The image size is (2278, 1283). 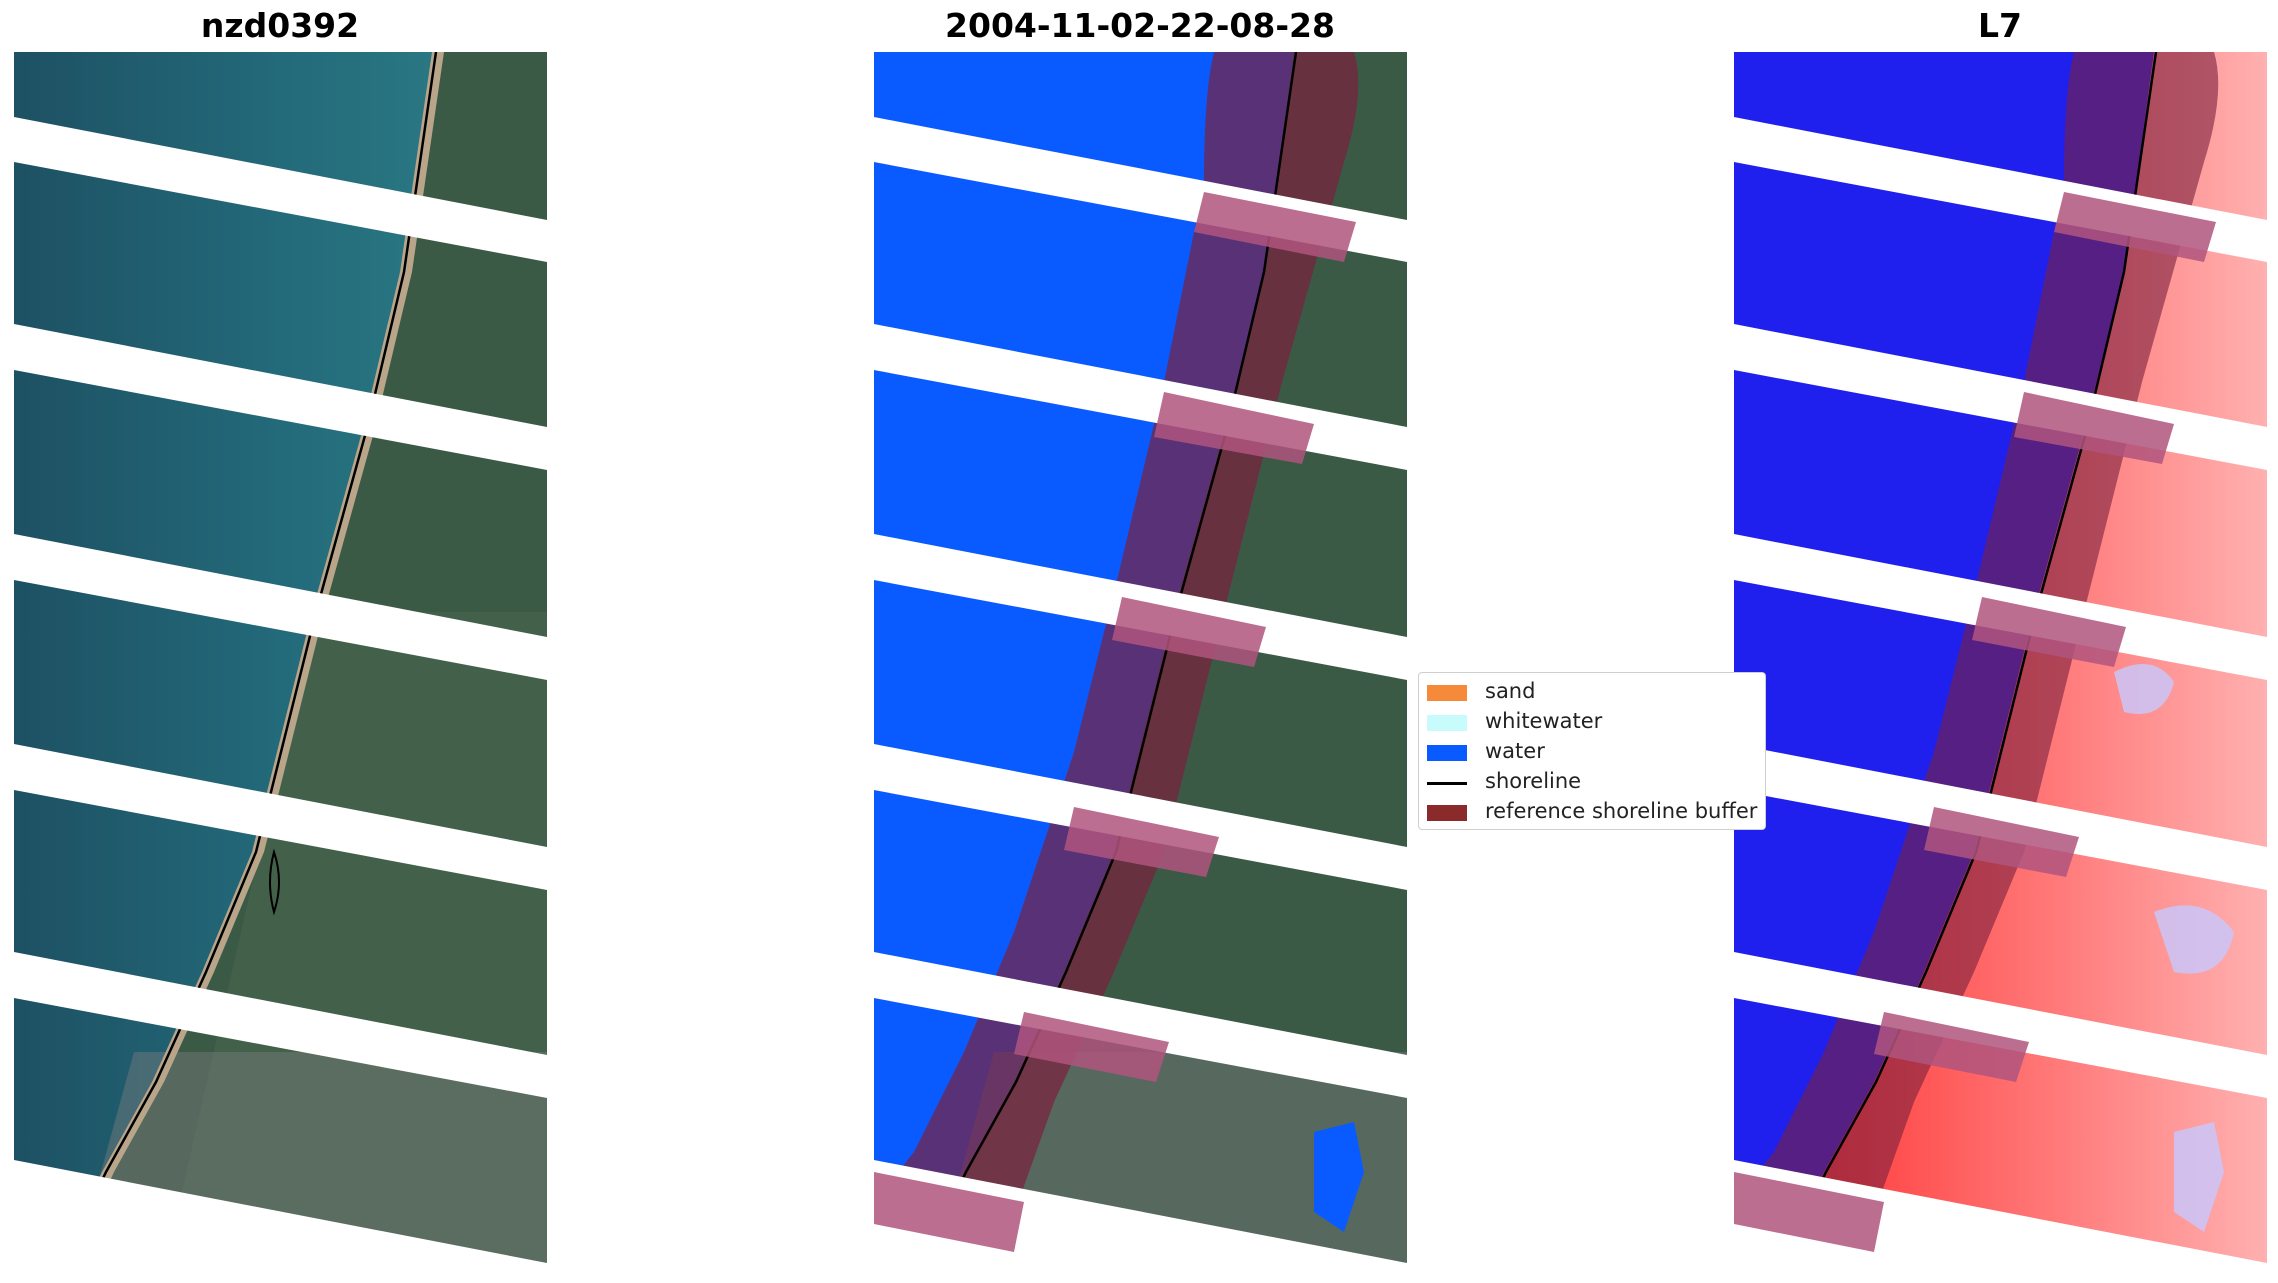 What do you see at coordinates (1592, 692) in the screenshot?
I see `legend-item-sand: sand` at bounding box center [1592, 692].